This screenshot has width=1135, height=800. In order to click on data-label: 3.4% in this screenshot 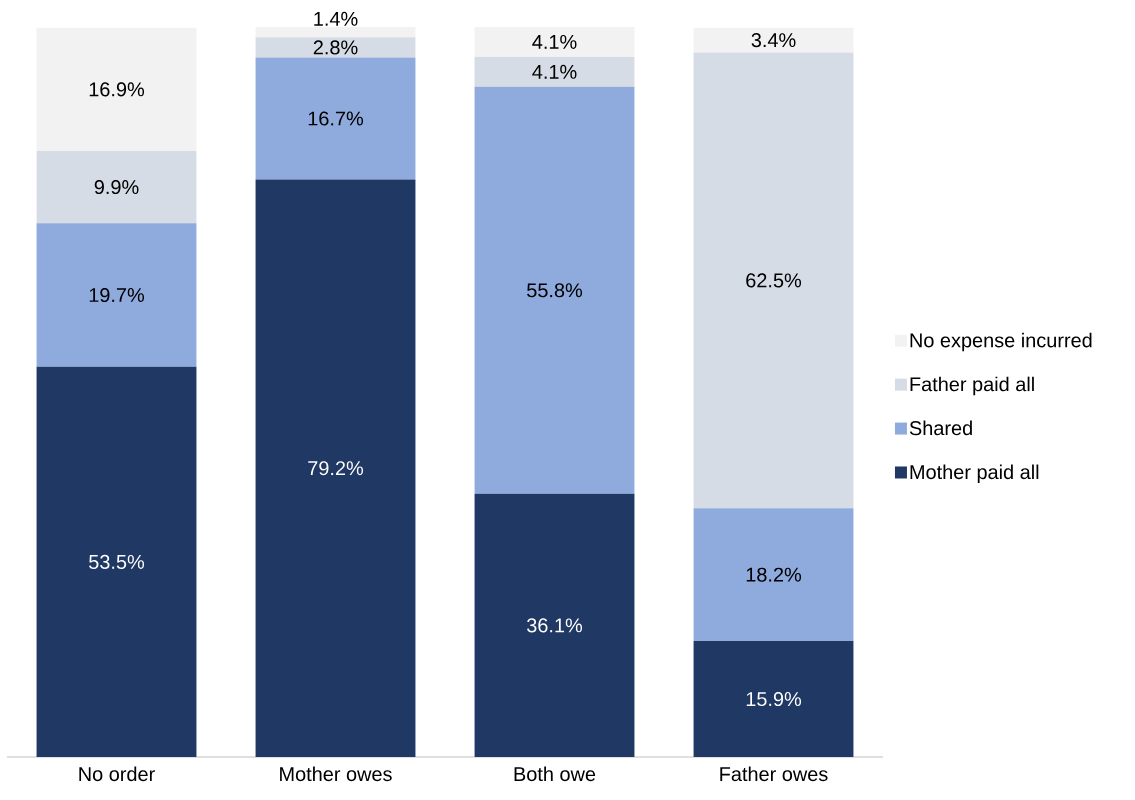, I will do `click(773, 40)`.